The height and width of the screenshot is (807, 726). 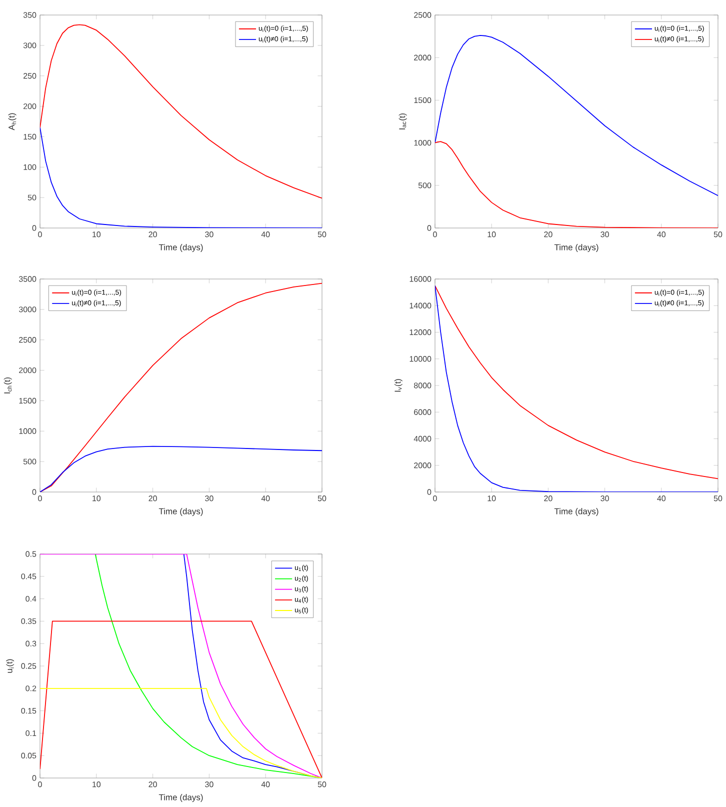 I want to click on y-tick-label: 0.2, so click(x=31, y=689).